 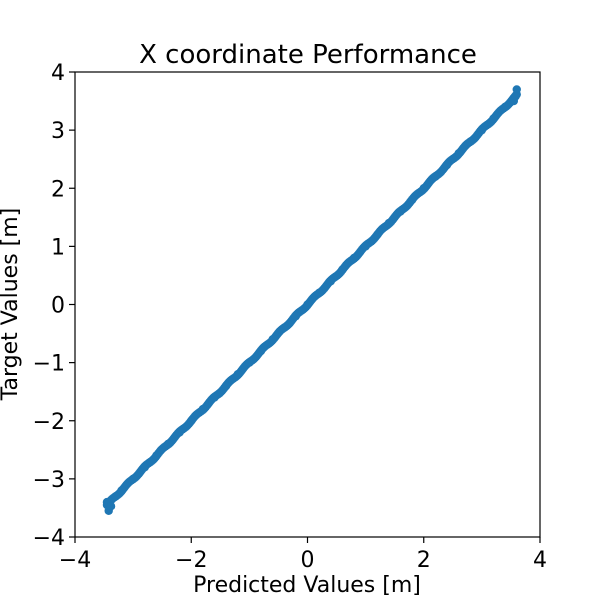 What do you see at coordinates (191, 560) in the screenshot?
I see `x-tick-label: −2` at bounding box center [191, 560].